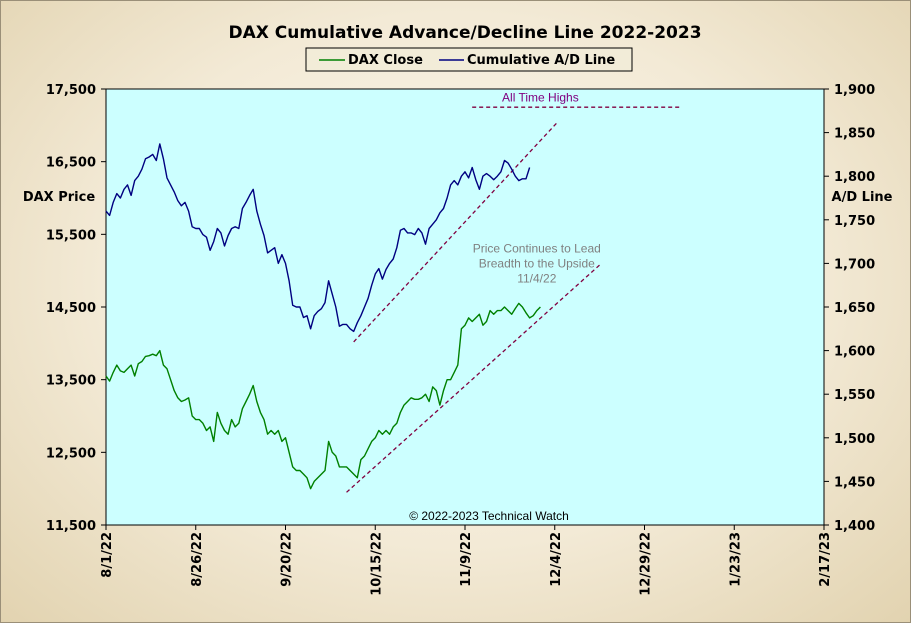  I want to click on y-left-axis-title: DAX Price, so click(59, 197).